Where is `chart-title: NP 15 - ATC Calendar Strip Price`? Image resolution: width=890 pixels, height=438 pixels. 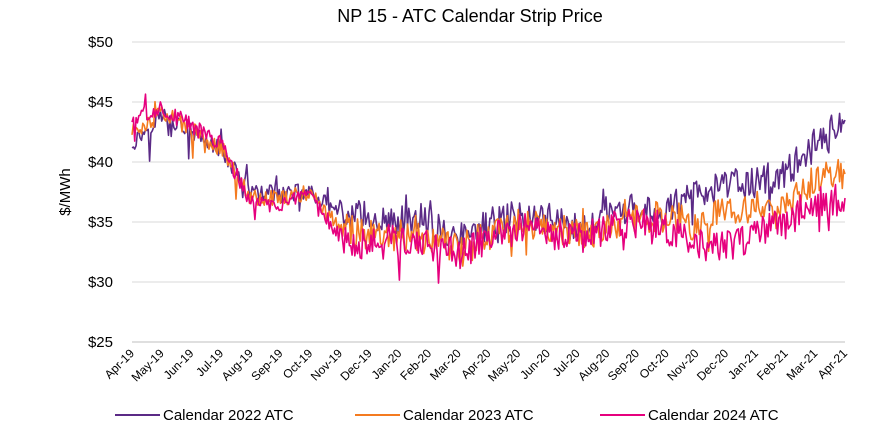 chart-title: NP 15 - ATC Calendar Strip Price is located at coordinates (469, 16).